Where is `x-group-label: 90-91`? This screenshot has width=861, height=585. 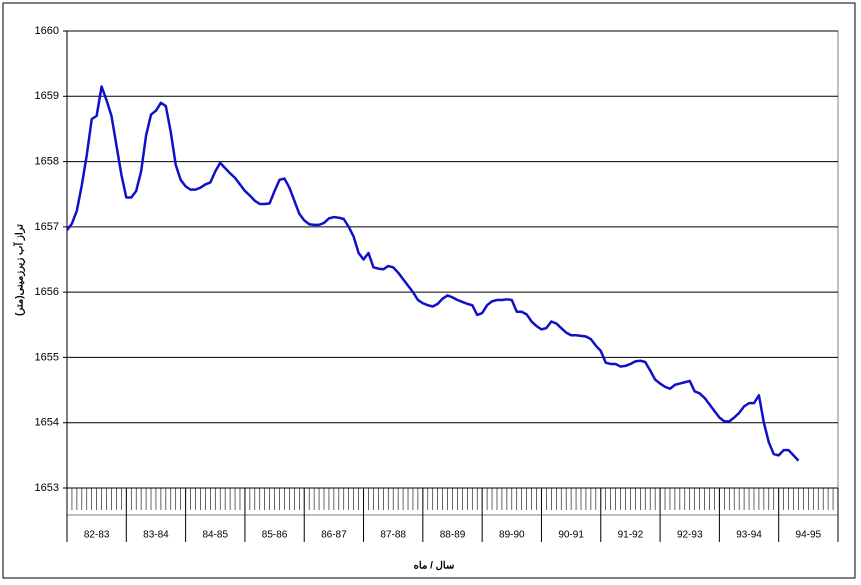
x-group-label: 90-91 is located at coordinates (571, 535).